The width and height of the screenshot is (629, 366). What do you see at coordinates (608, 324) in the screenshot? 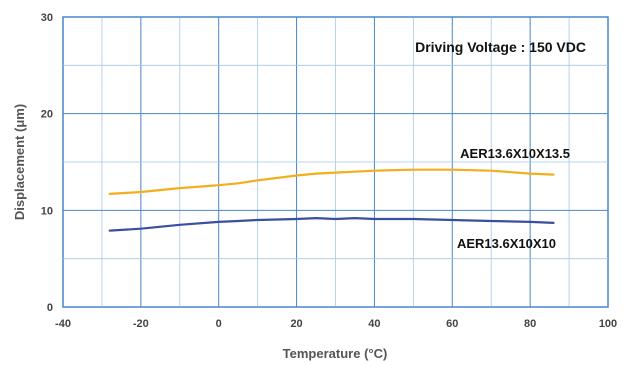
I see `x-tick-label: 100` at bounding box center [608, 324].